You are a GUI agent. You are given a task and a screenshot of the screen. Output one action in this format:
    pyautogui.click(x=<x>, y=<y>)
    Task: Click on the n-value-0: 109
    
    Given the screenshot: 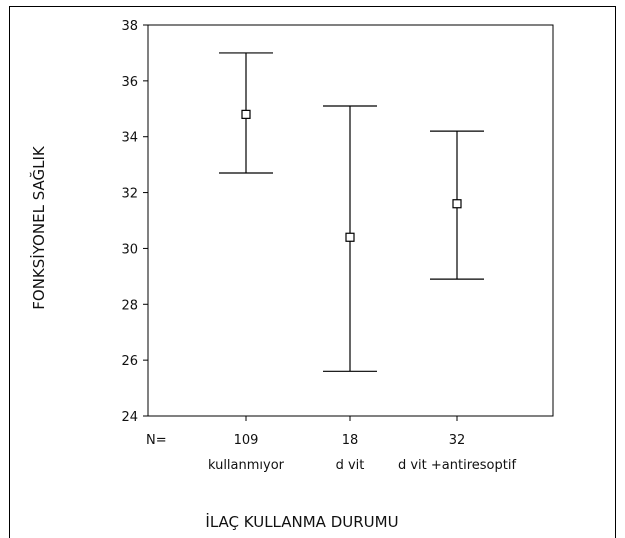 What is the action you would take?
    pyautogui.click(x=246, y=440)
    